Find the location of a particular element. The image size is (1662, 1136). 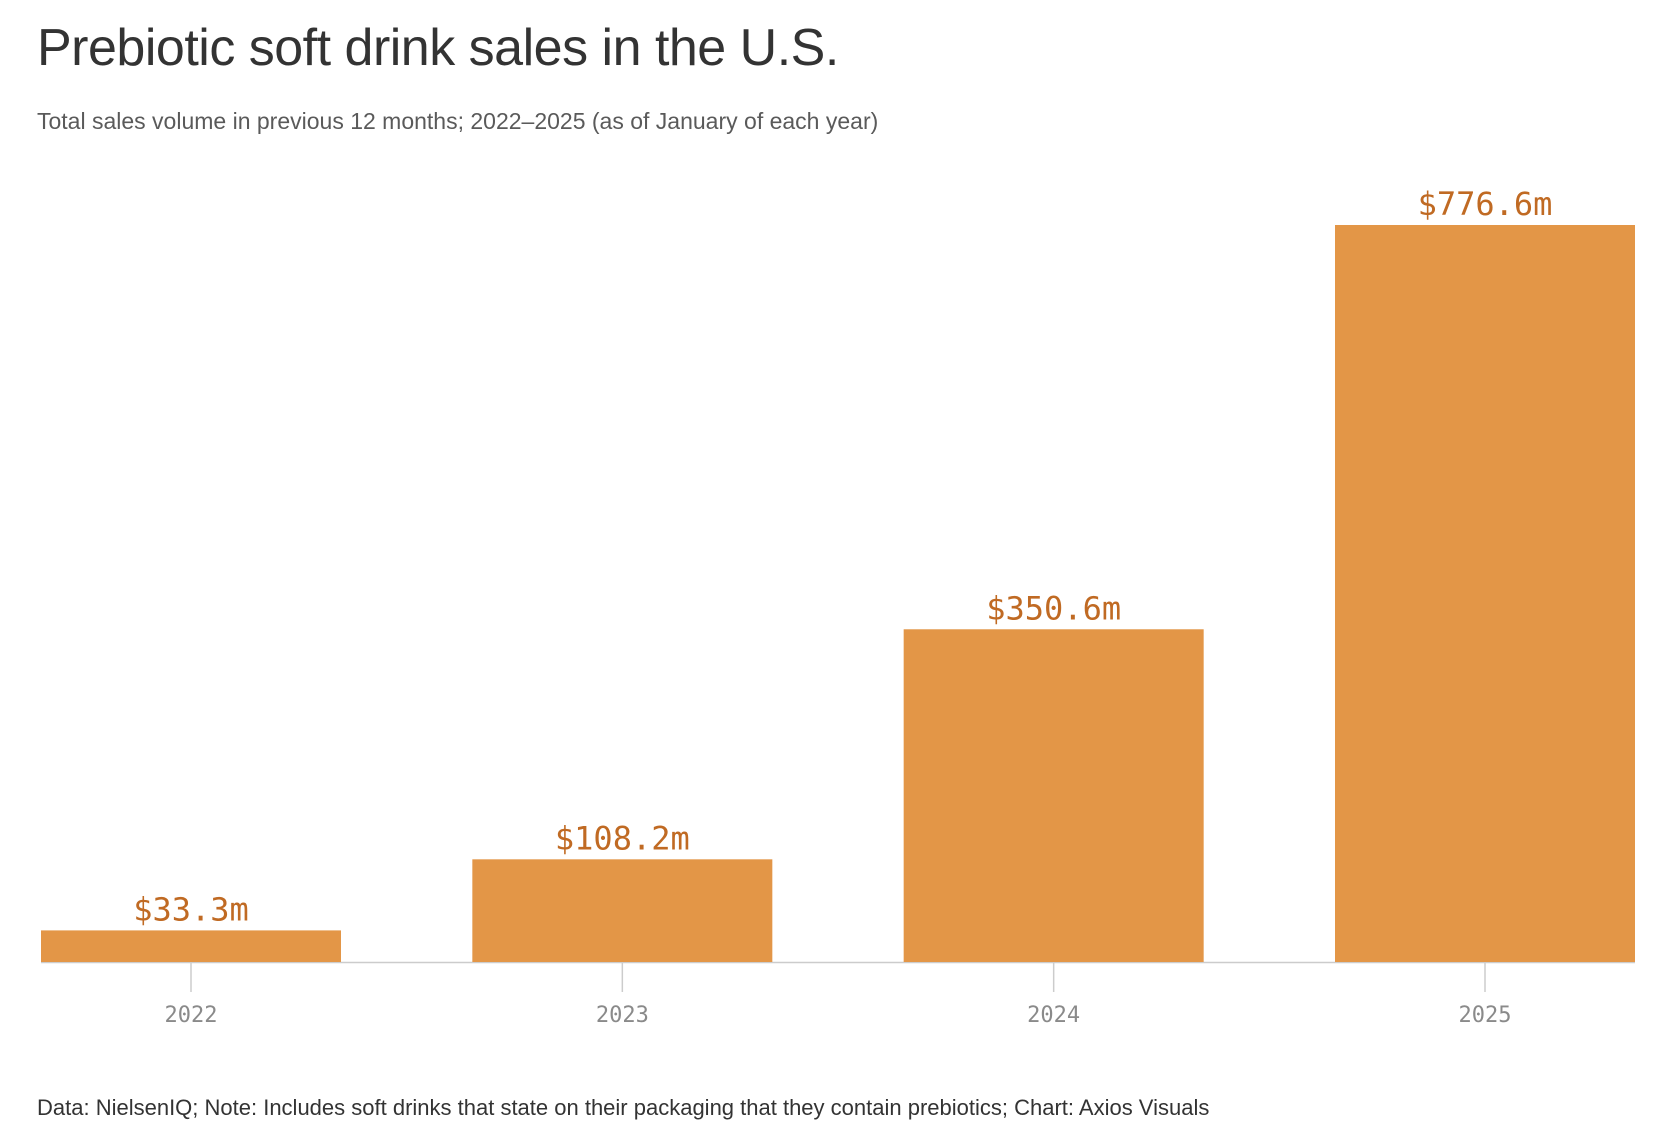

bar-2025 is located at coordinates (1485, 593).